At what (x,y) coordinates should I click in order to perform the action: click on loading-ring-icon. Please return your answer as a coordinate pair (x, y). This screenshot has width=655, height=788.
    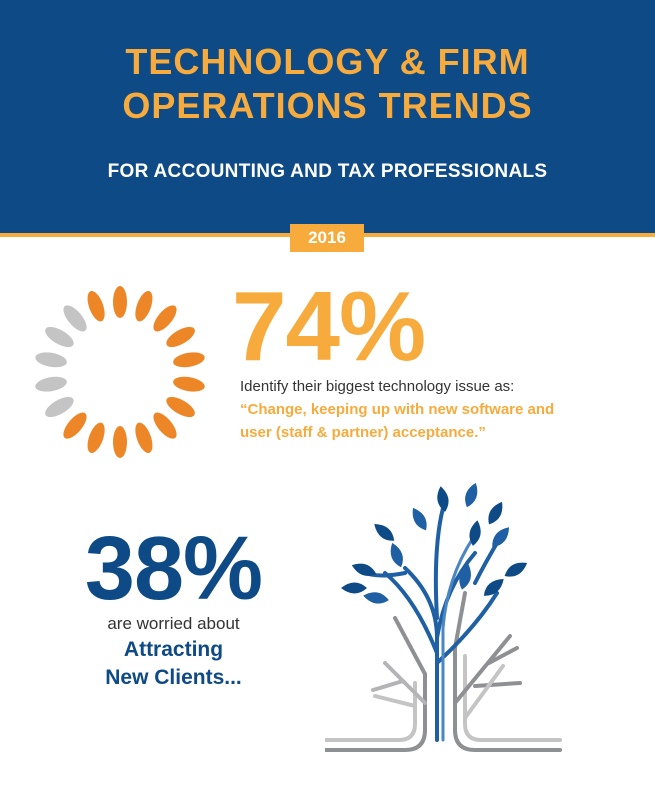
    Looking at the image, I should click on (120, 372).